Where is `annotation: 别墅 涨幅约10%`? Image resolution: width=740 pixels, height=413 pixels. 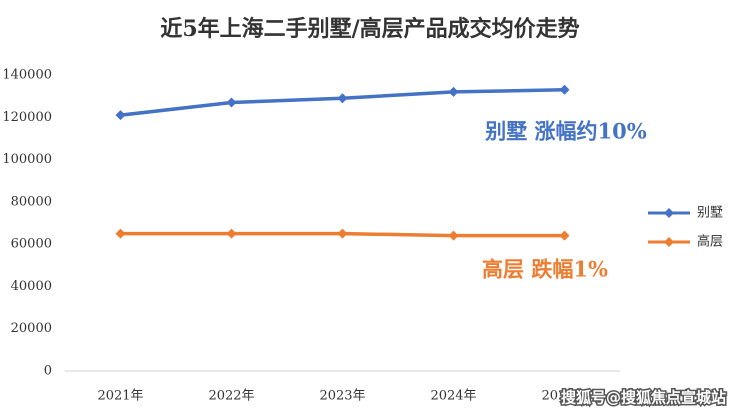
annotation: 别墅 涨幅约10% is located at coordinates (565, 131).